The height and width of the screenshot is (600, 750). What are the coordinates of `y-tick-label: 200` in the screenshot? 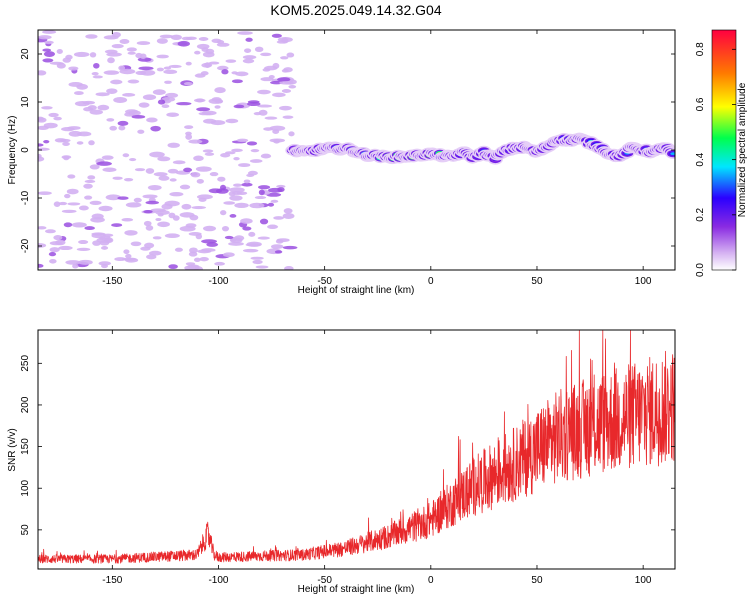 It's located at (25, 404).